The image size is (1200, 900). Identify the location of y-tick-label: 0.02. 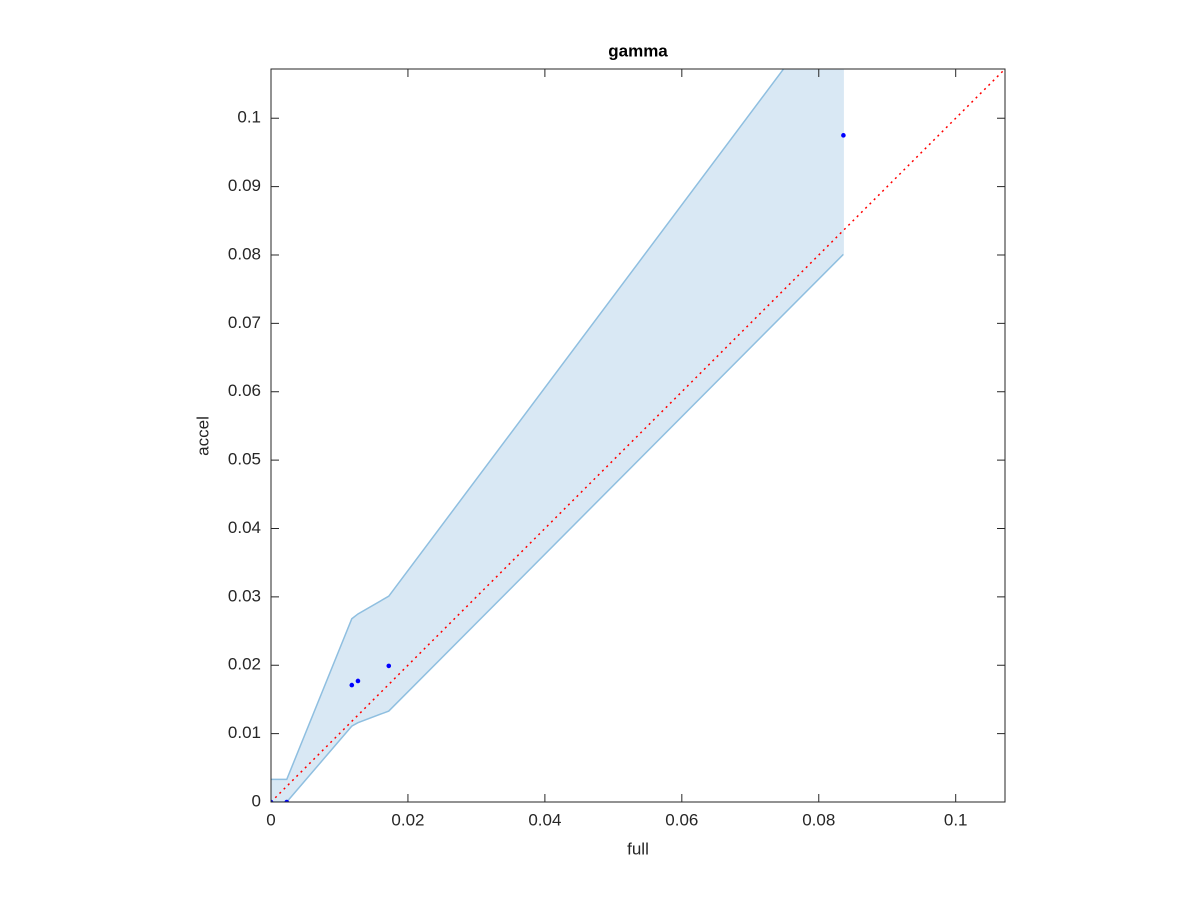
(244, 664).